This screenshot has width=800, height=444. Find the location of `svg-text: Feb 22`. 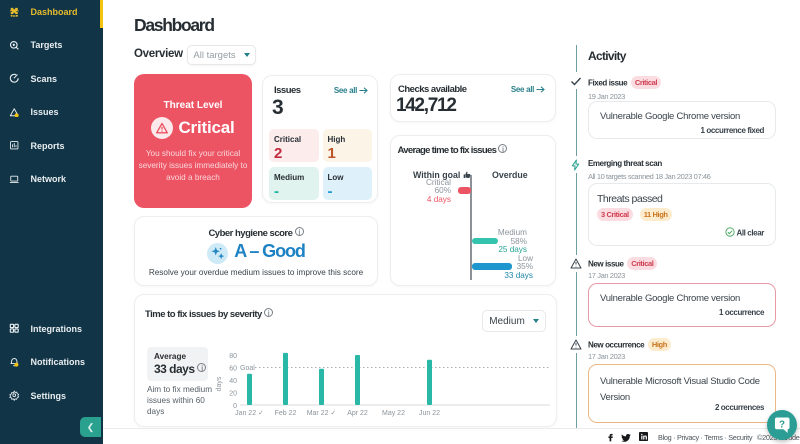

svg-text: Feb 22 is located at coordinates (286, 413).